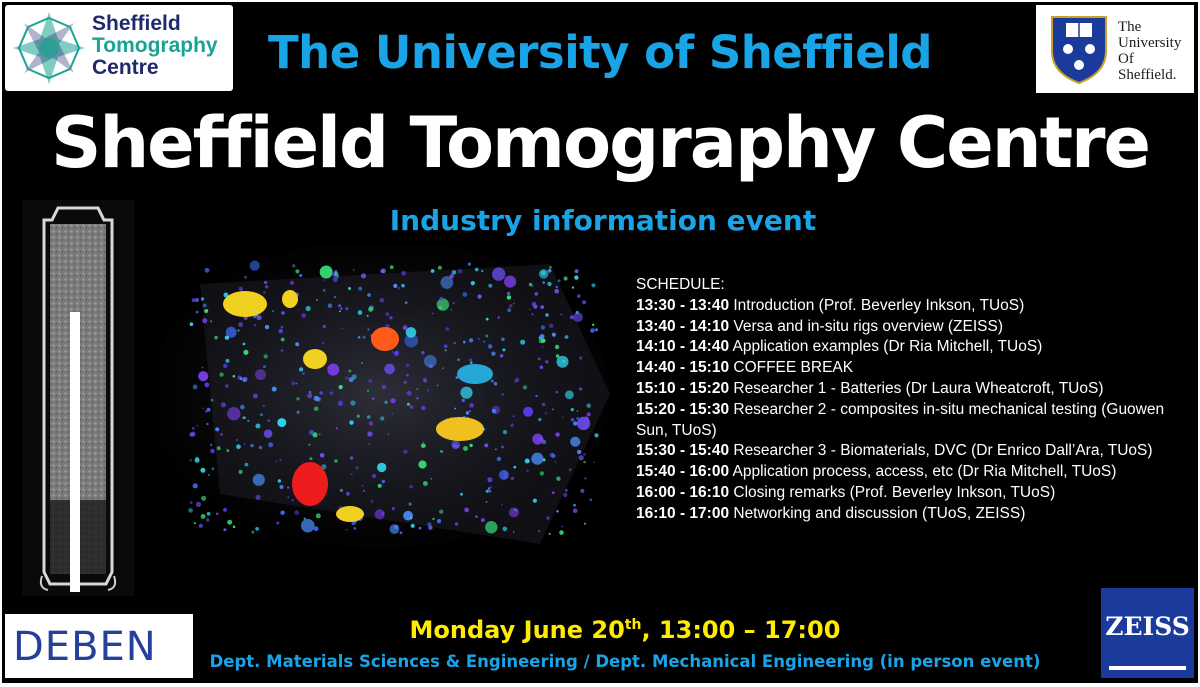  I want to click on schedule-text: Versa and in-situ rigs overview (ZEISS), so click(866, 326).